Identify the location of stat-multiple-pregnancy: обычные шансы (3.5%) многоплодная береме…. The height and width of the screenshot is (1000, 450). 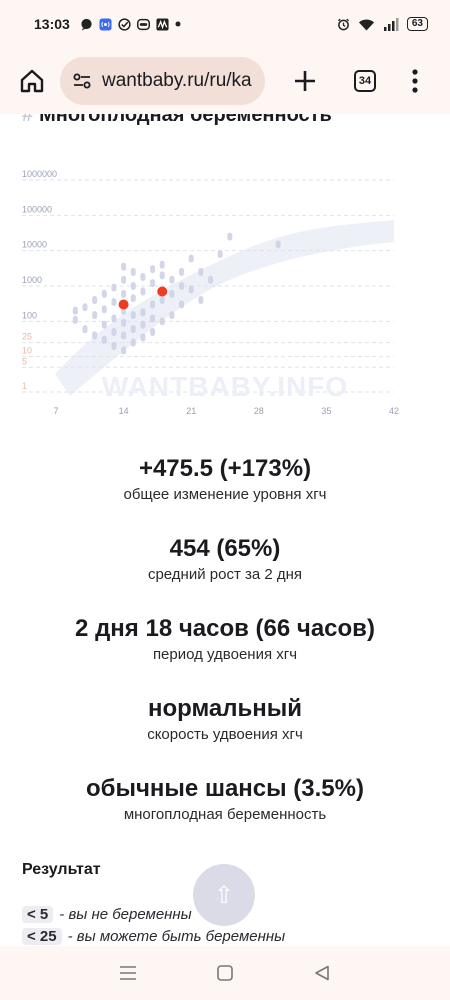
(225, 814).